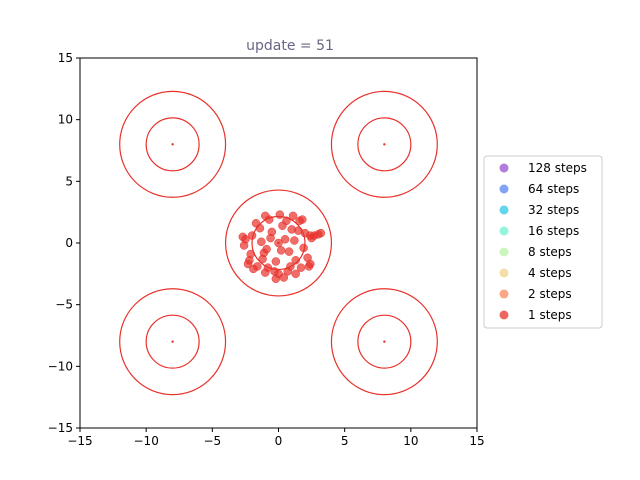 The width and height of the screenshot is (640, 480). What do you see at coordinates (550, 315) in the screenshot?
I see `legend-label-7: 1 steps` at bounding box center [550, 315].